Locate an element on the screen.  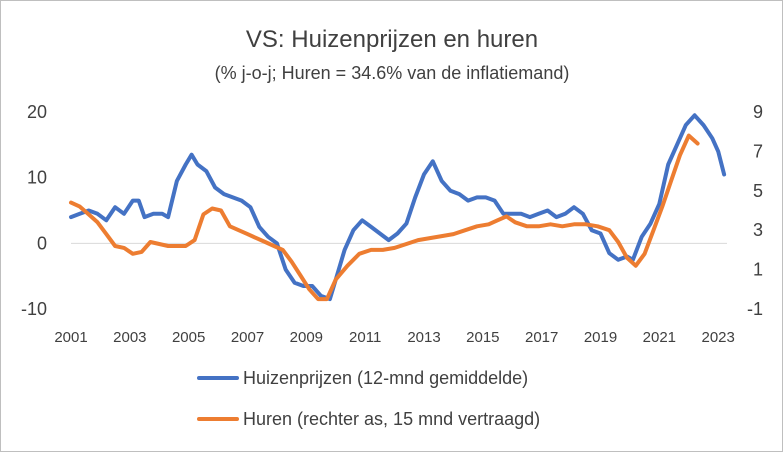
x-tick-label: 2013 is located at coordinates (423, 337).